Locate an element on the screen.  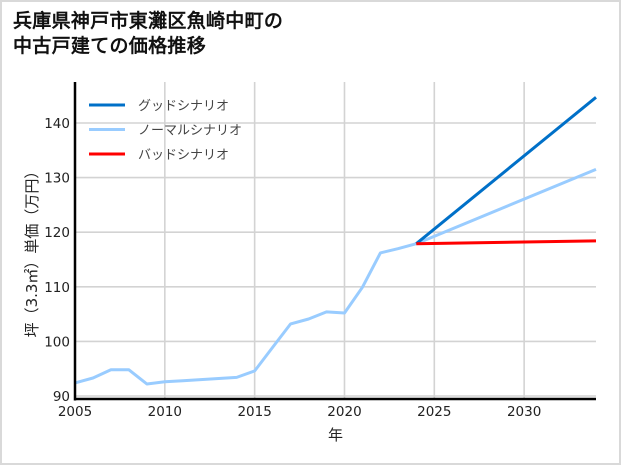
x-tick-label: 2015 is located at coordinates (254, 412).